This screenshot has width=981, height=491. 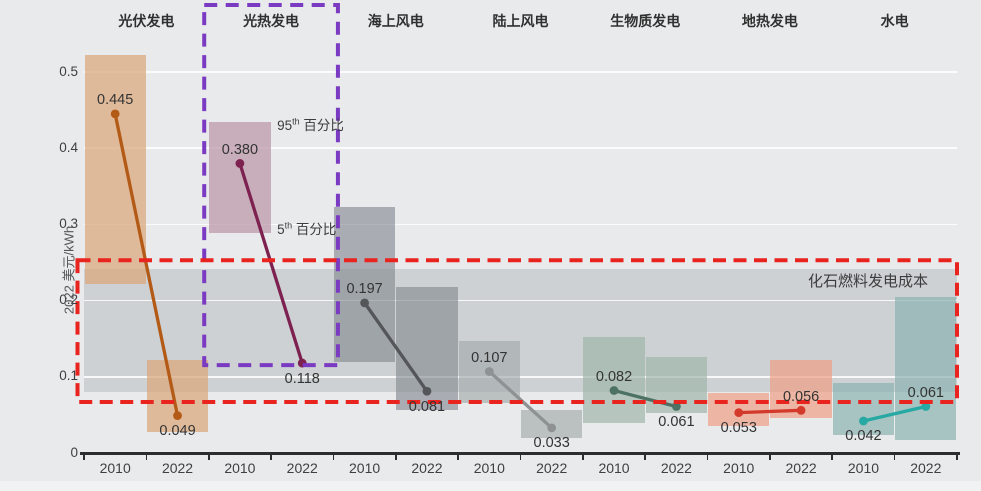 What do you see at coordinates (868, 281) in the screenshot?
I see `fossil-fuel-cost-label: 化石燃料发电成本` at bounding box center [868, 281].